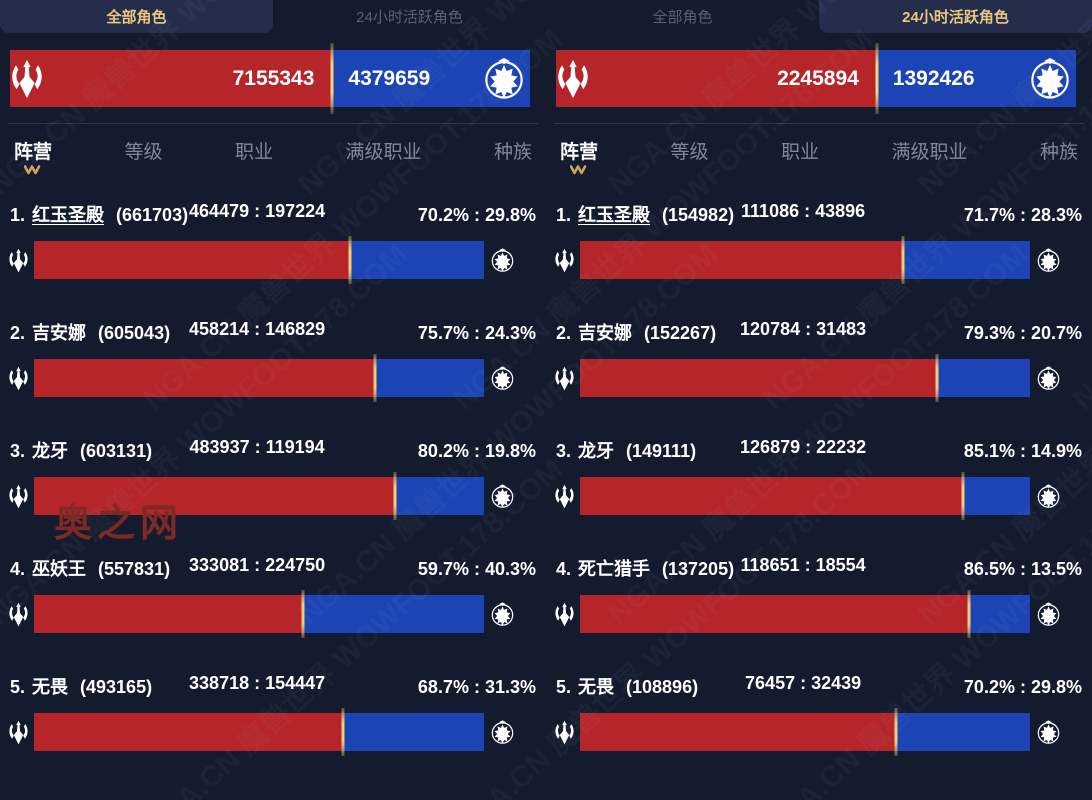 This screenshot has width=1092, height=800. Describe the element at coordinates (152, 215) in the screenshot. I see `server-total: (661703)` at that location.